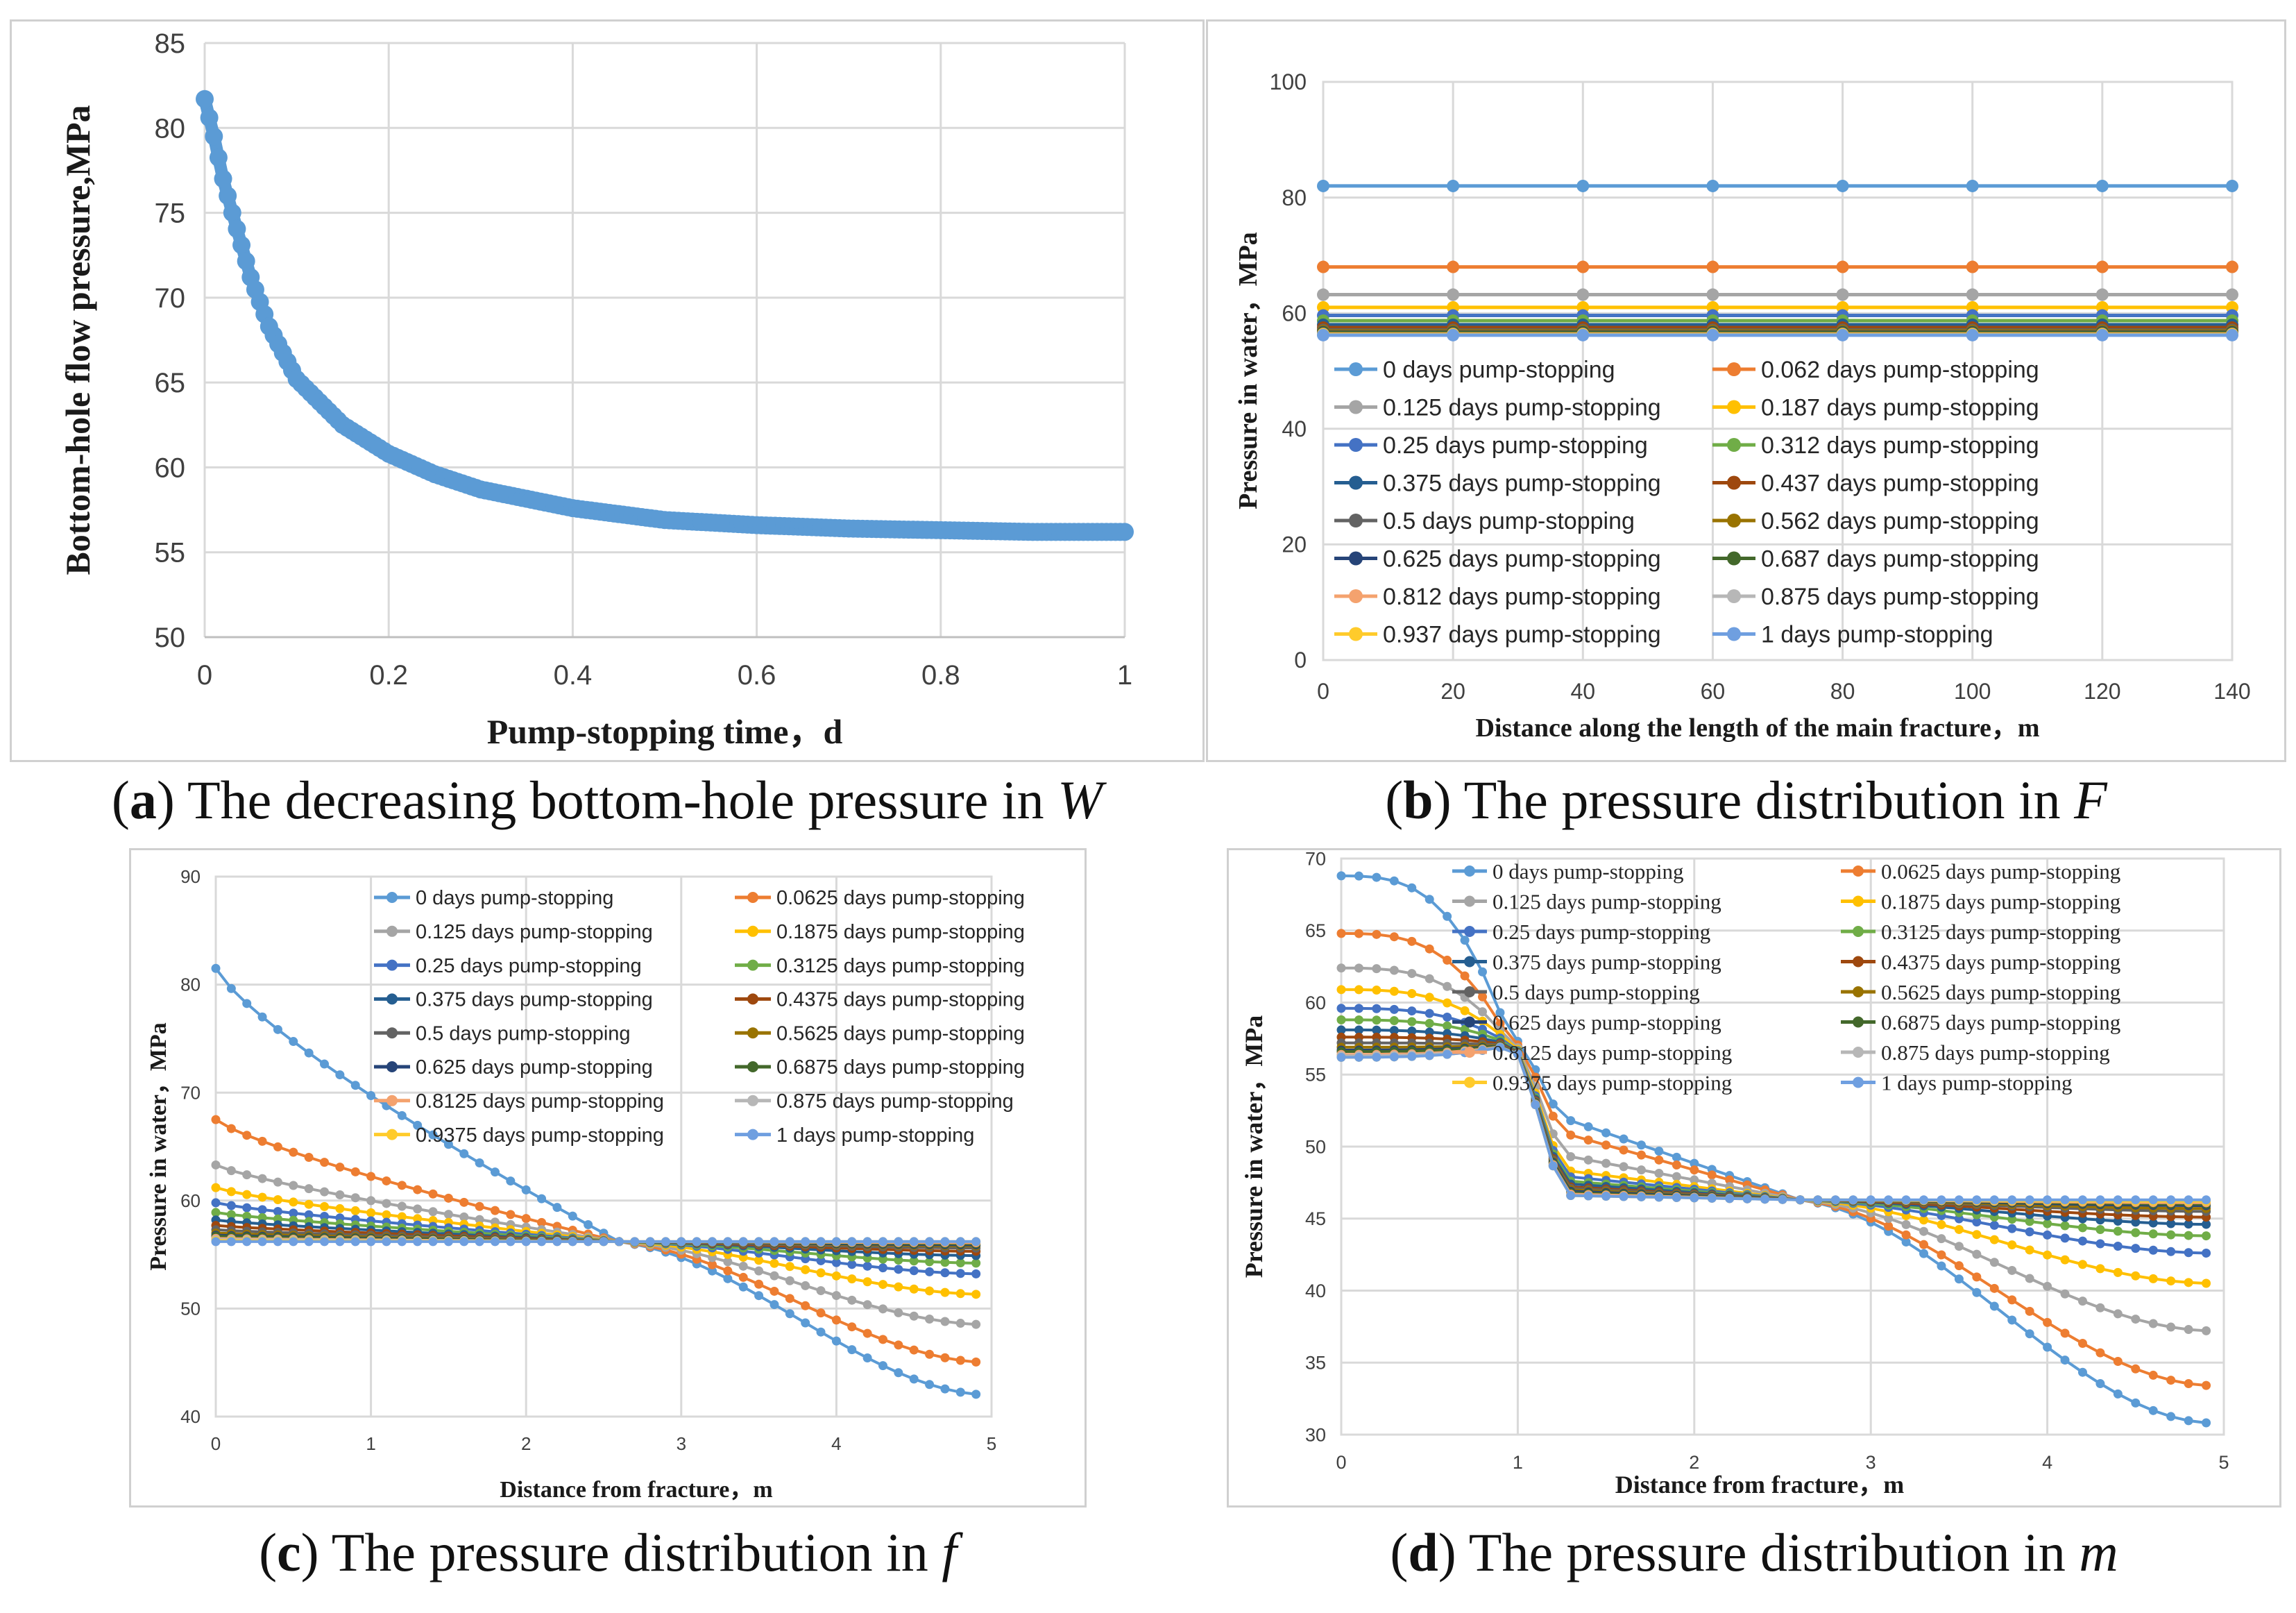 The width and height of the screenshot is (2296, 1613). Describe the element at coordinates (1254, 1146) in the screenshot. I see `y-axis-title: Pressure in water，MPa` at that location.